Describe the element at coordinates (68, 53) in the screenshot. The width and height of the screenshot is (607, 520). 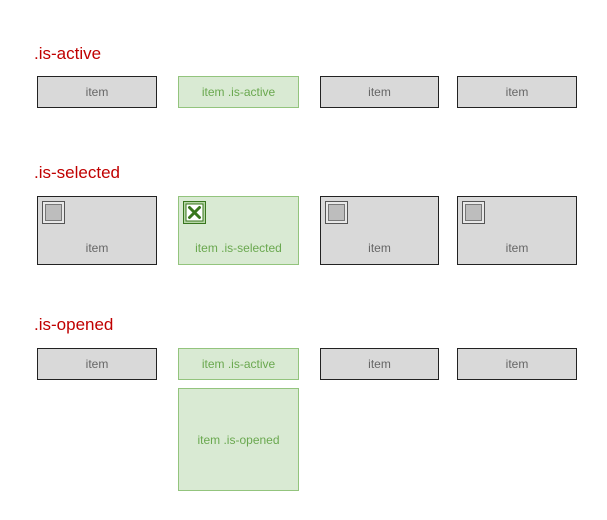
I see `section-title-is-active: .is-active` at that location.